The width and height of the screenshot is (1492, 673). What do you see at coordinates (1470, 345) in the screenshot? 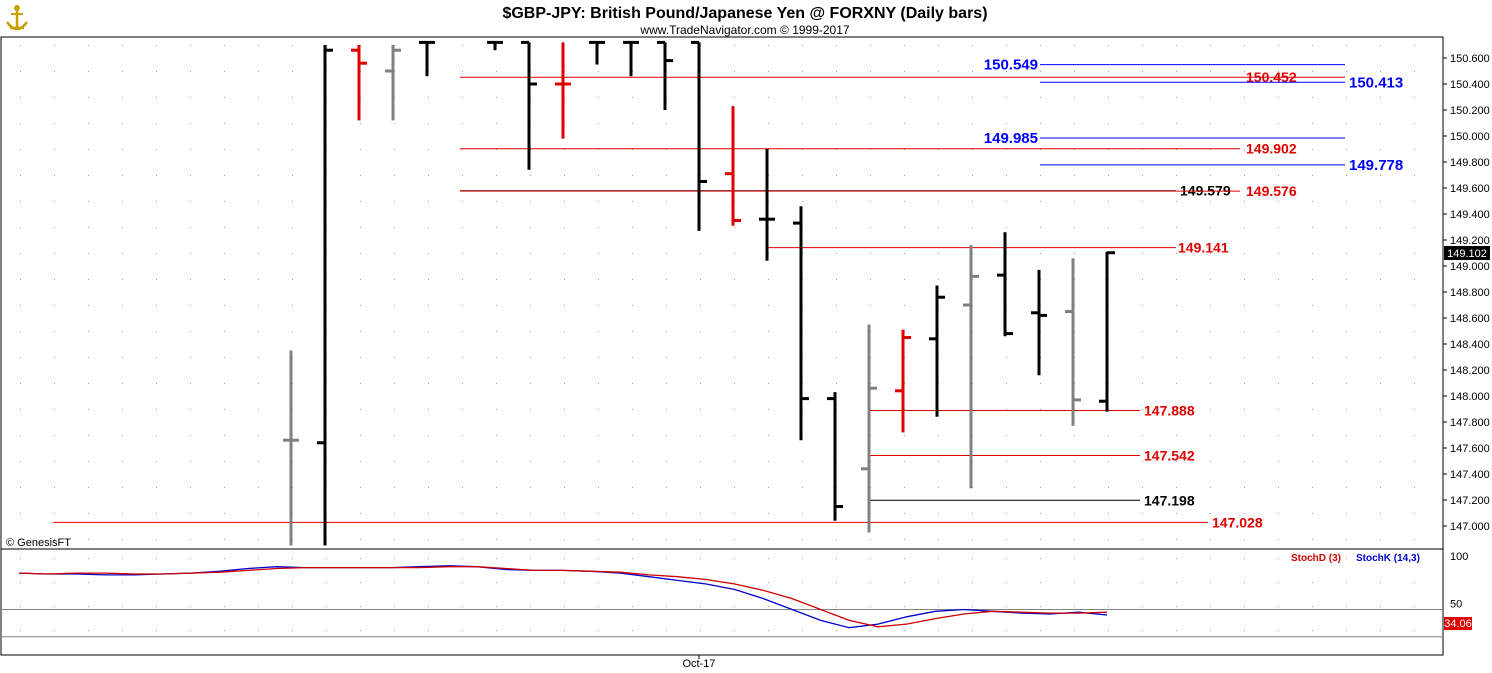
I see `y-tick-label: 148.400` at bounding box center [1470, 345].